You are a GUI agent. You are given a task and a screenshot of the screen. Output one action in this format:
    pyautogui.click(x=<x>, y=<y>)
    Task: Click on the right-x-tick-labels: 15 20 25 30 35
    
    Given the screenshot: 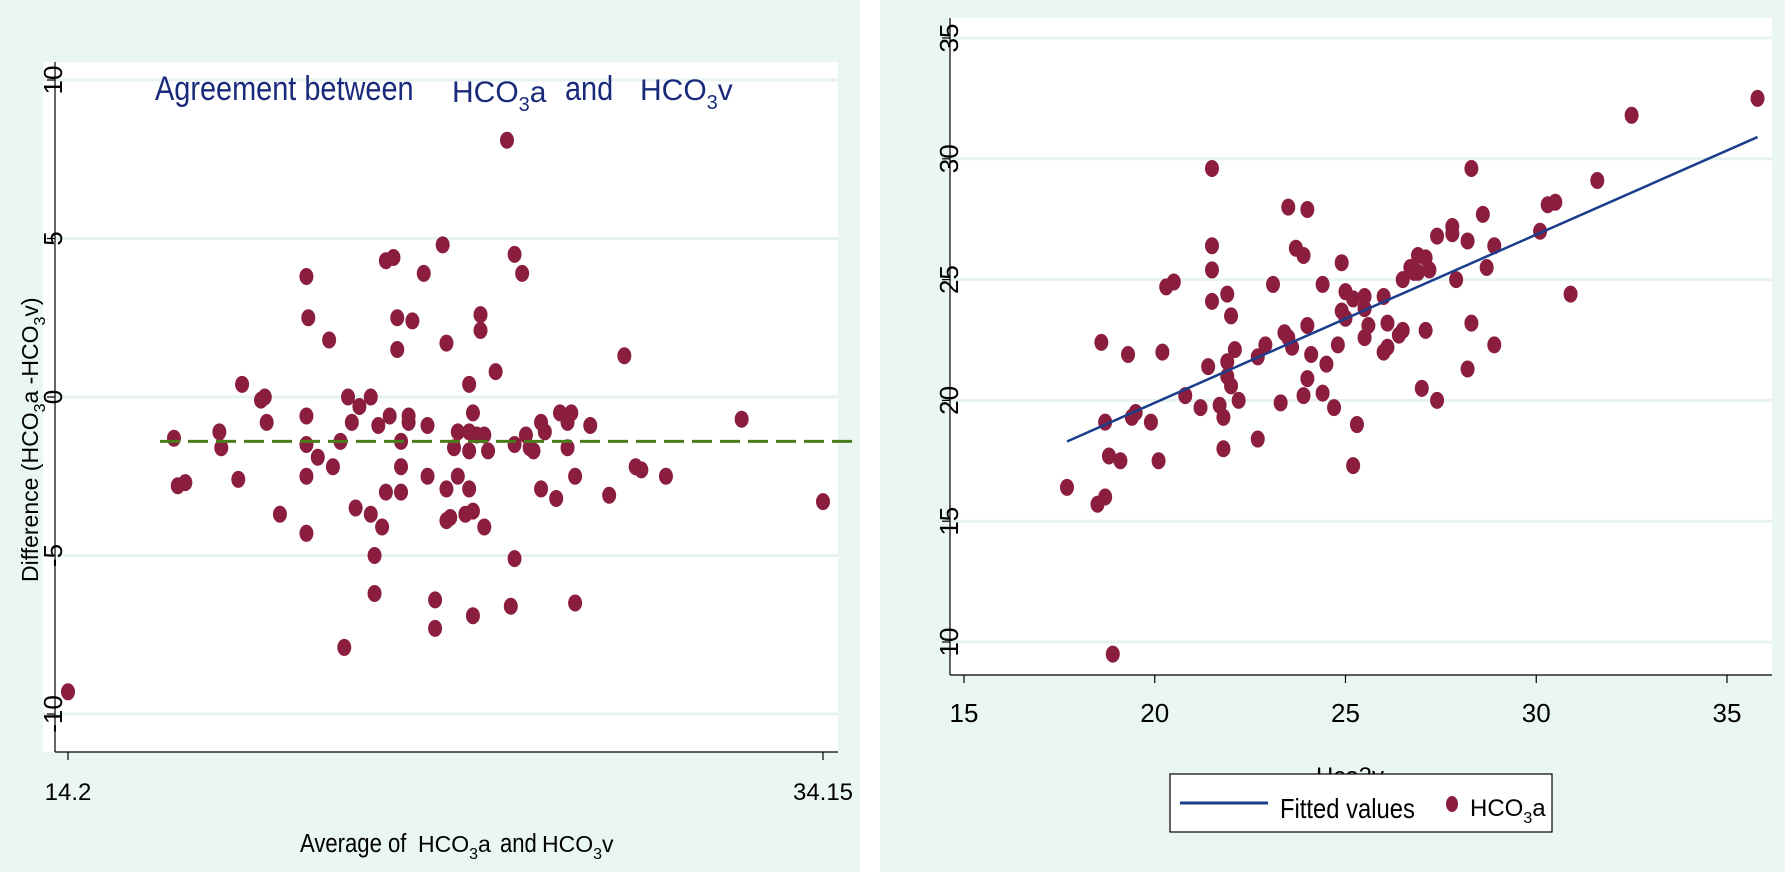 What is the action you would take?
    pyautogui.click(x=1346, y=713)
    